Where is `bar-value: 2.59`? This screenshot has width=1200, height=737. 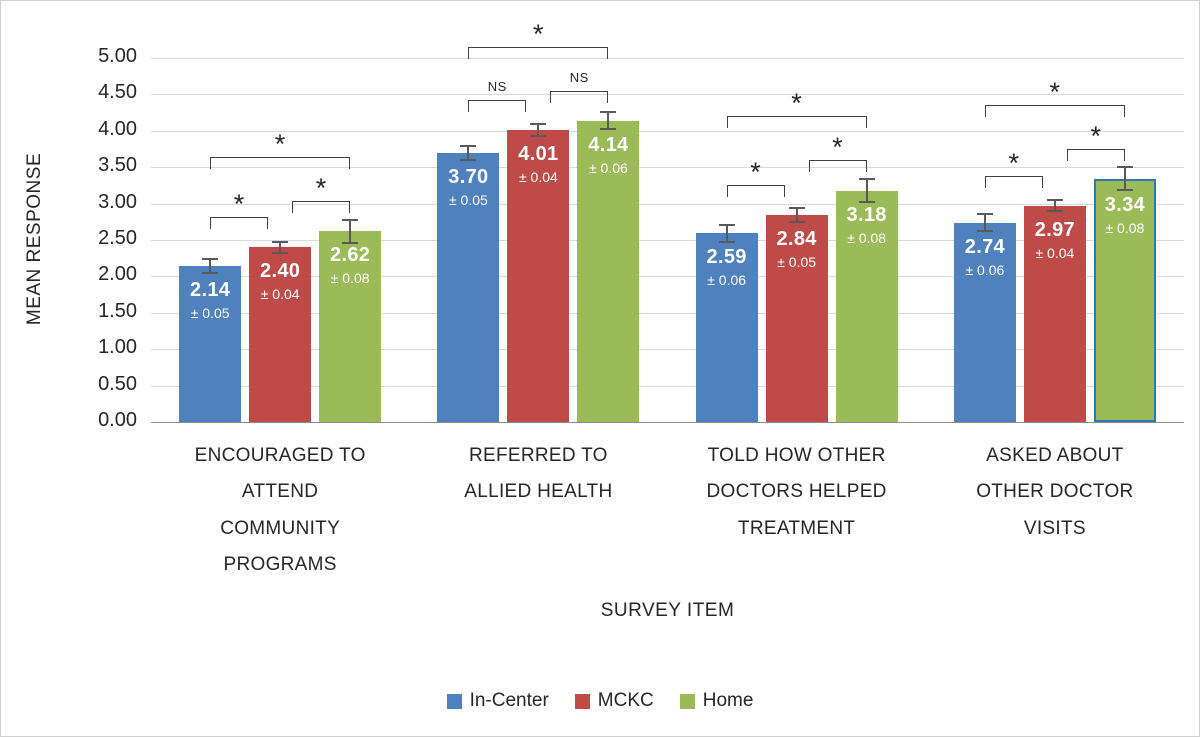
bar-value: 2.59 is located at coordinates (726, 257).